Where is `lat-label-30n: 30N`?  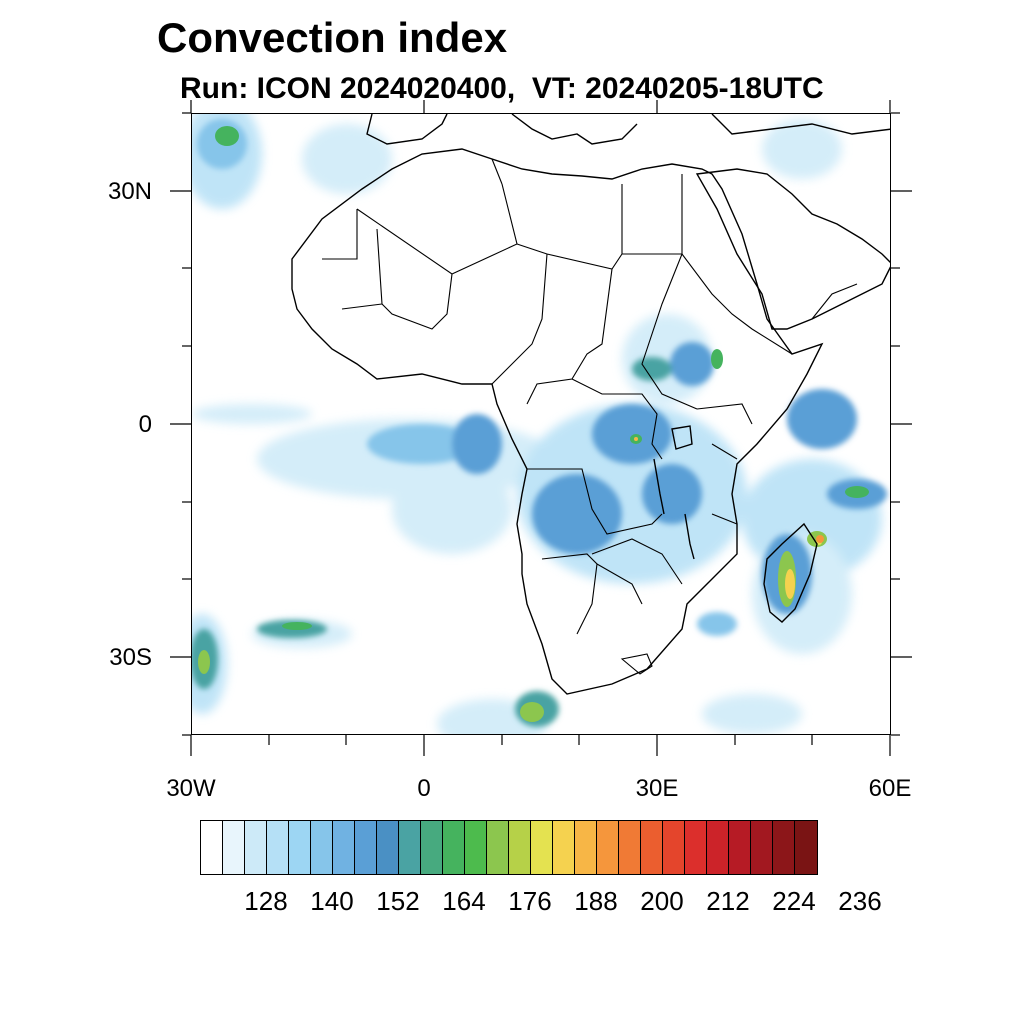
lat-label-30n: 30N is located at coordinates (129, 191).